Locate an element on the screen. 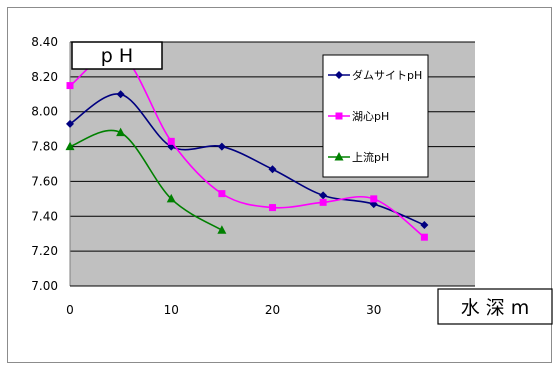 The height and width of the screenshot is (372, 558). y-tick-labels: 7.00 7.20 7.40 7.60 7.80 8.00 8.20 8.40 is located at coordinates (44, 164).